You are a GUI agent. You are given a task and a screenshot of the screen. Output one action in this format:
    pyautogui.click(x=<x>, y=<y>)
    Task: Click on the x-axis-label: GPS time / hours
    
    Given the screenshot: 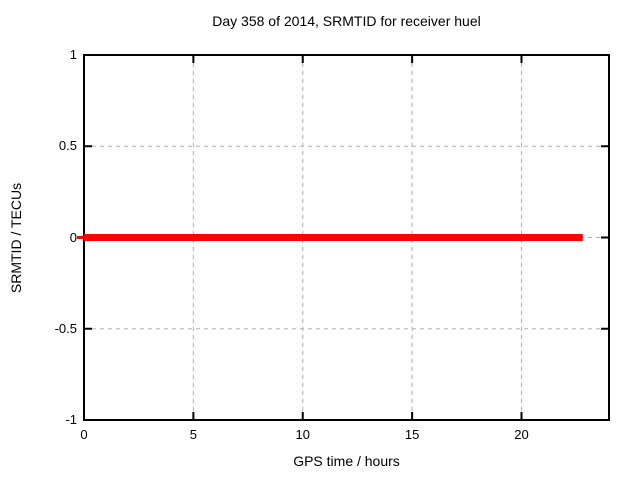 What is the action you would take?
    pyautogui.click(x=346, y=461)
    